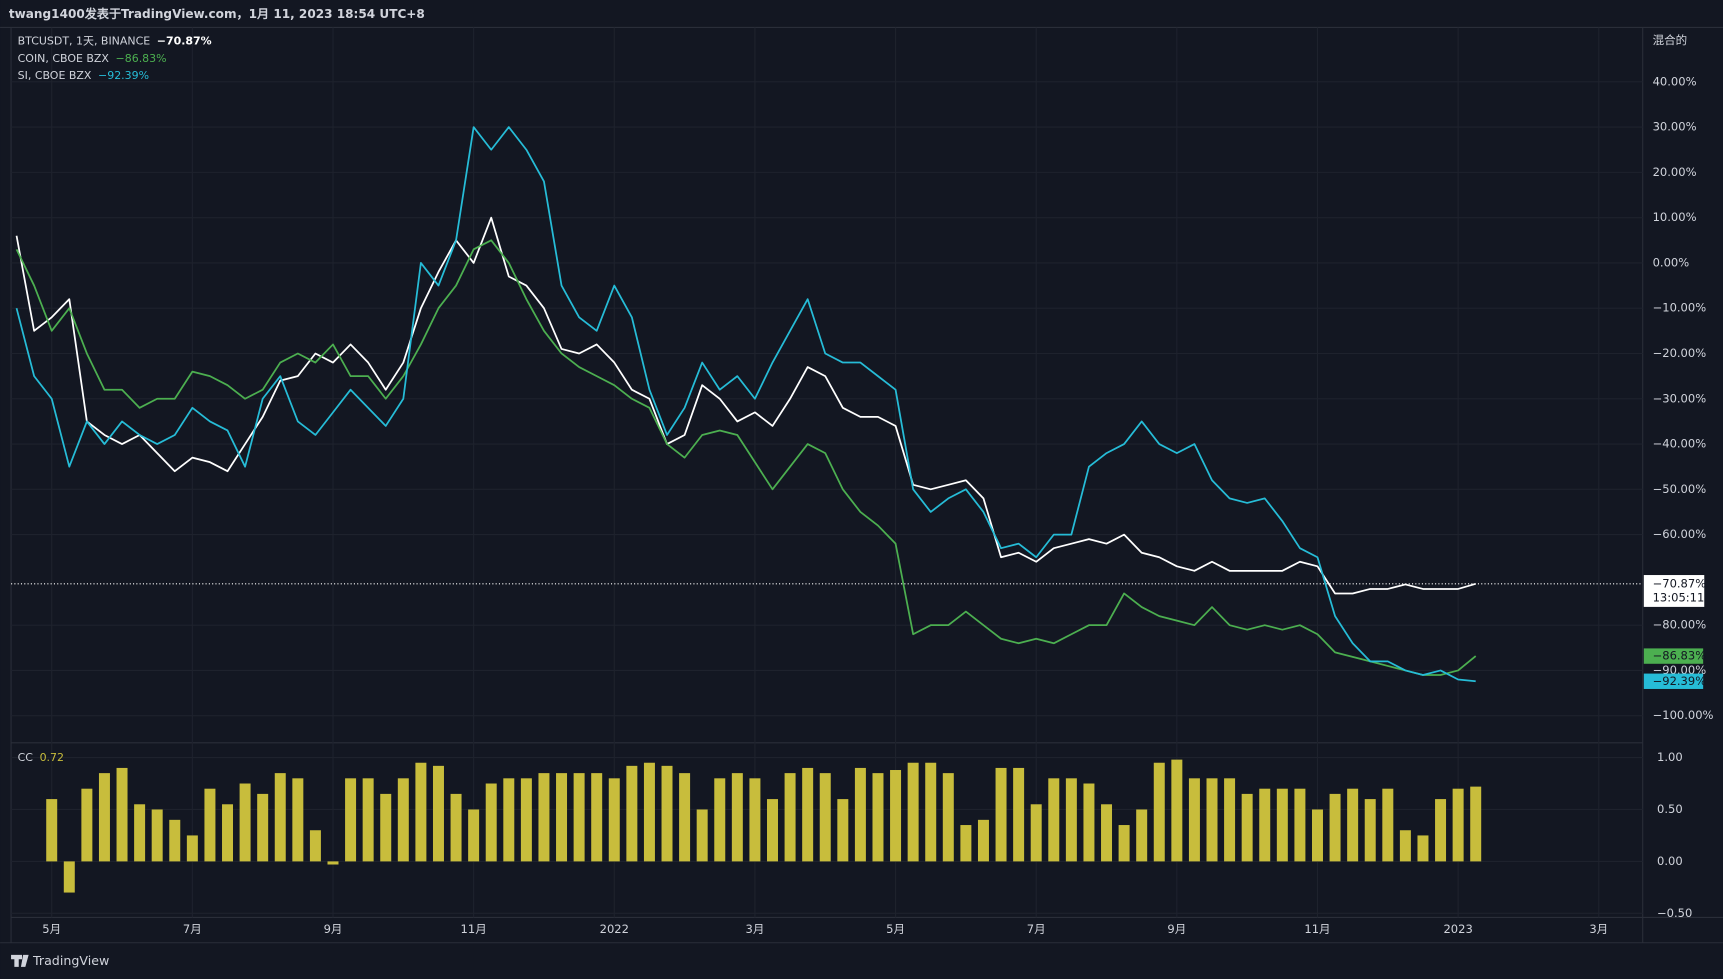 The height and width of the screenshot is (979, 1723). I want to click on legend-name: SI, CBOE BZX, so click(55, 75).